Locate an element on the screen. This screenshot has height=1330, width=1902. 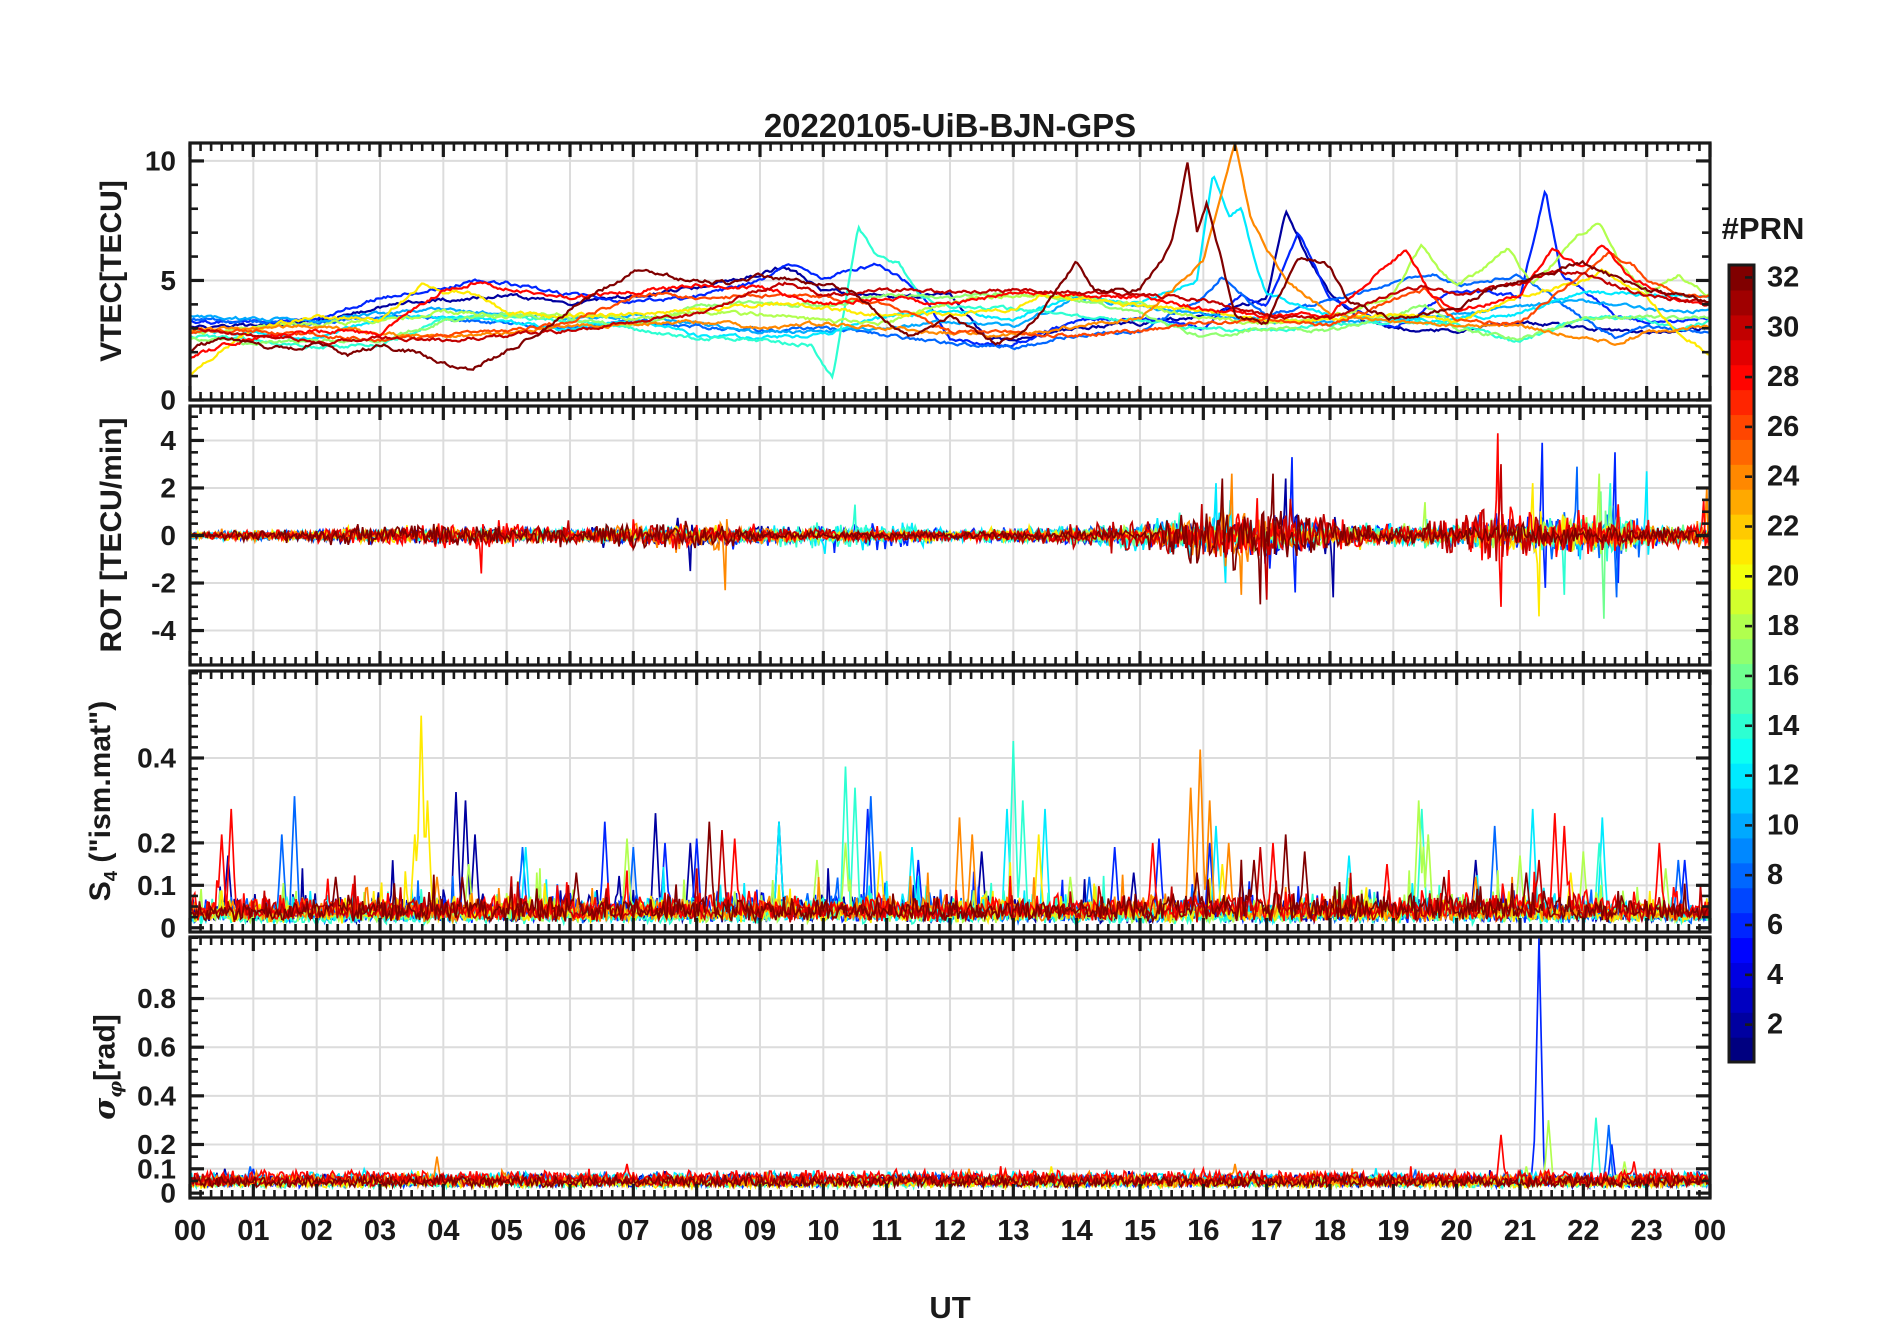
xtick-label: 14 is located at coordinates (1077, 1231).